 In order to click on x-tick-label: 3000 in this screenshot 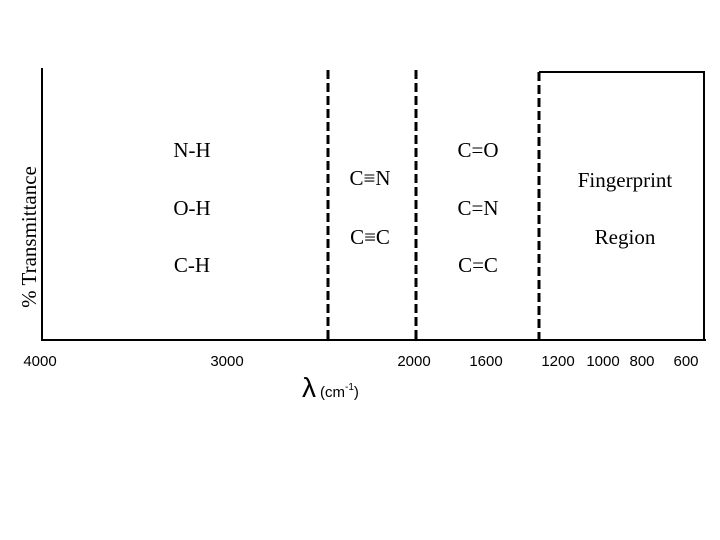, I will do `click(226, 361)`.